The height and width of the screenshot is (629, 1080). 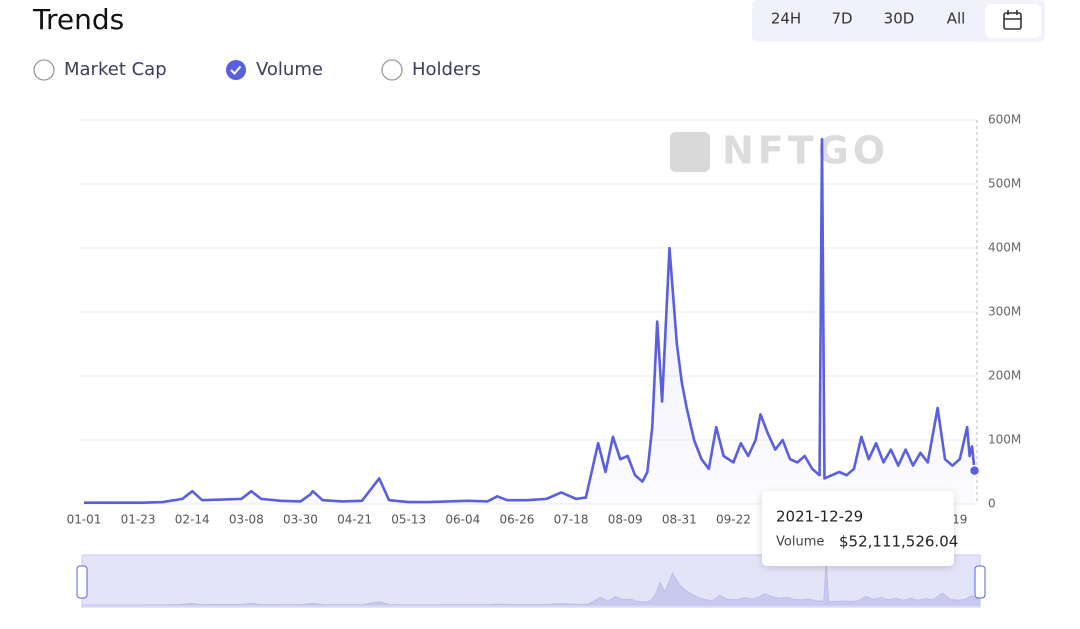 I want to click on check-mark, so click(x=236, y=70).